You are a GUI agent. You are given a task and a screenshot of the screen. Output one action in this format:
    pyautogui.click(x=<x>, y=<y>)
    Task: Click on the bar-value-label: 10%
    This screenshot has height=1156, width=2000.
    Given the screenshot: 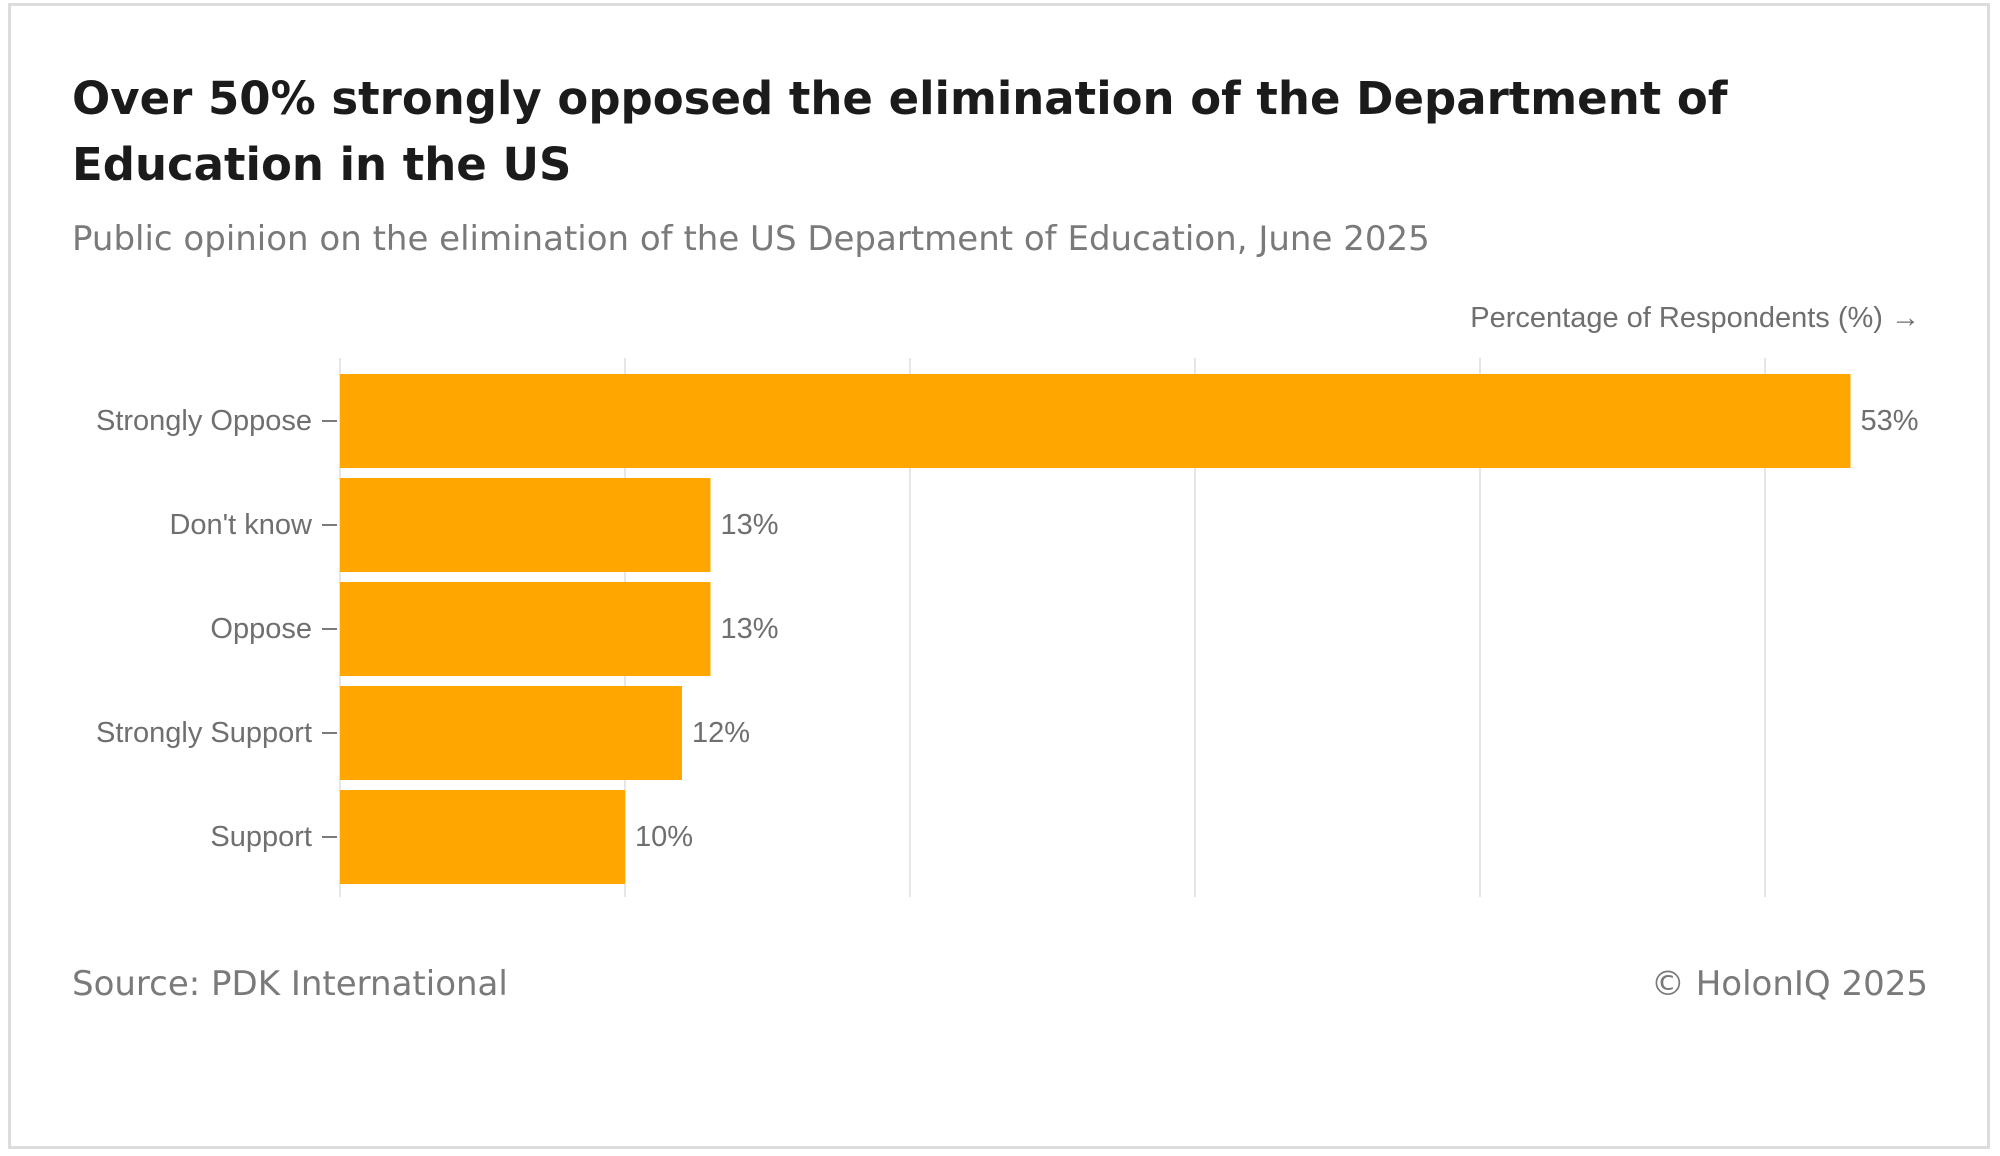 What is the action you would take?
    pyautogui.click(x=664, y=837)
    